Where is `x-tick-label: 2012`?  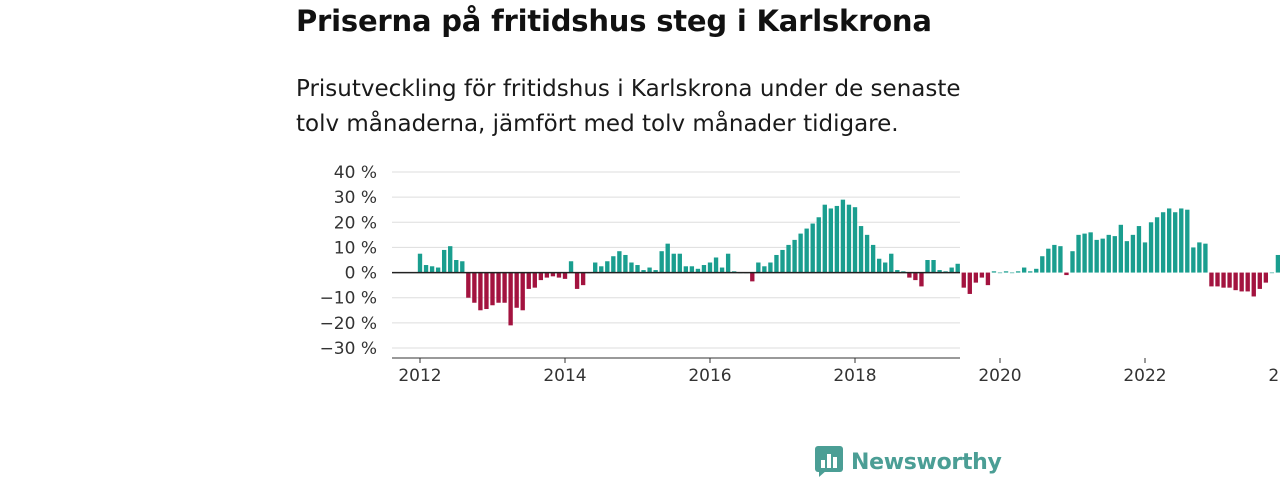
x-tick-label: 2012 is located at coordinates (419, 376).